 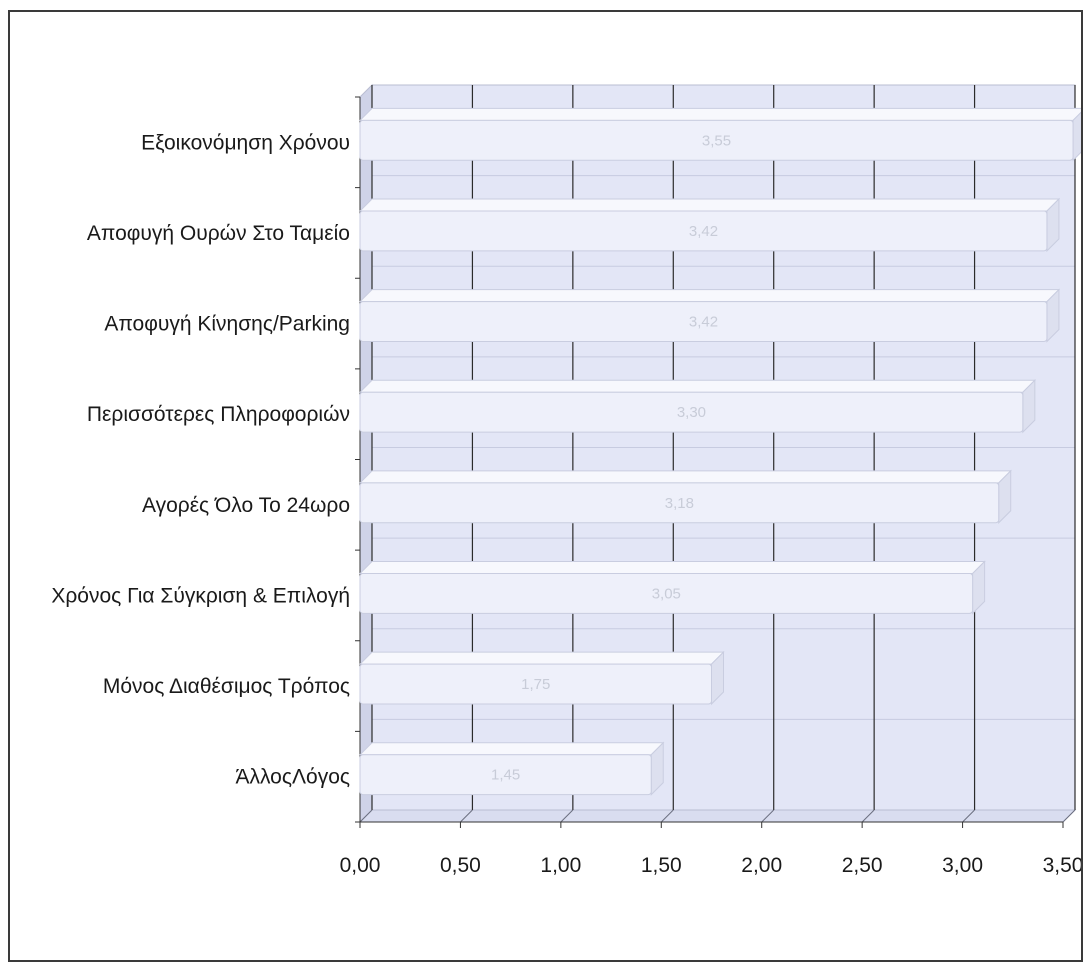 I want to click on bar-data-label: 3,55, so click(x=716, y=140).